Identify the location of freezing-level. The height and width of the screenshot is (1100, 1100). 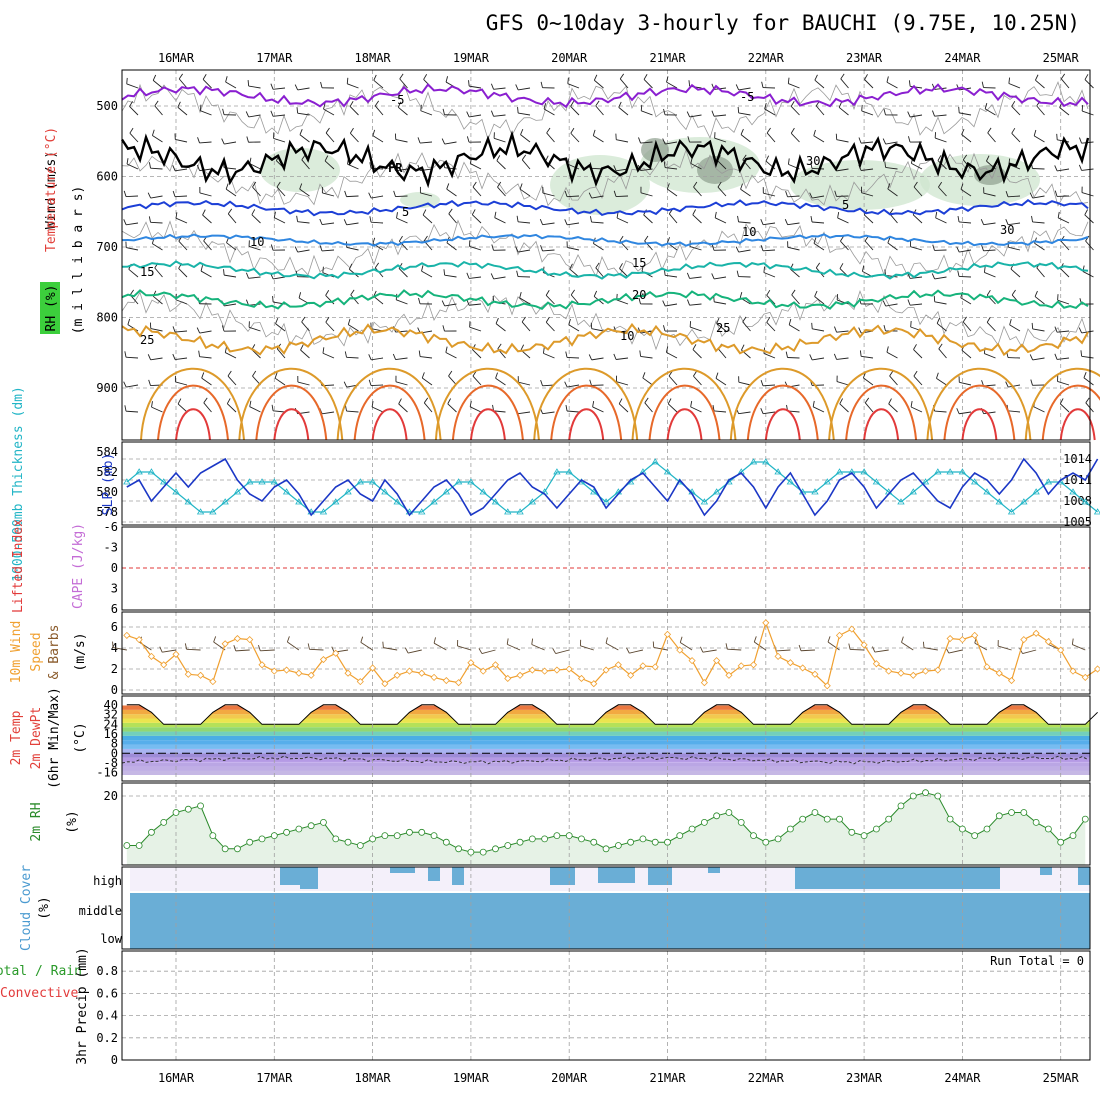
(605, 159).